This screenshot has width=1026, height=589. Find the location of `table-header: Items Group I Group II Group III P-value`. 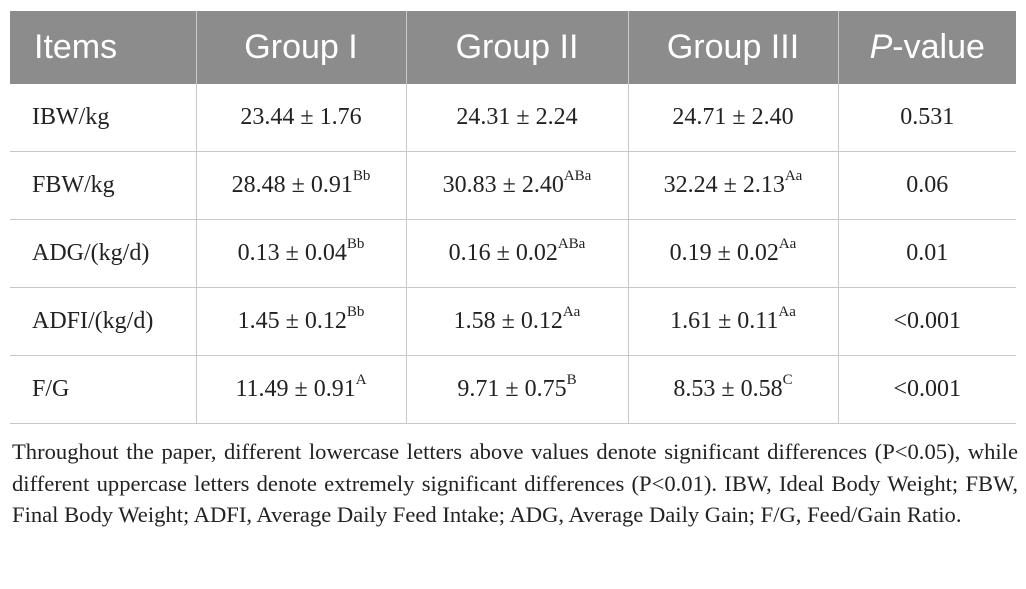

table-header: Items Group I Group II Group III P-value is located at coordinates (513, 47).